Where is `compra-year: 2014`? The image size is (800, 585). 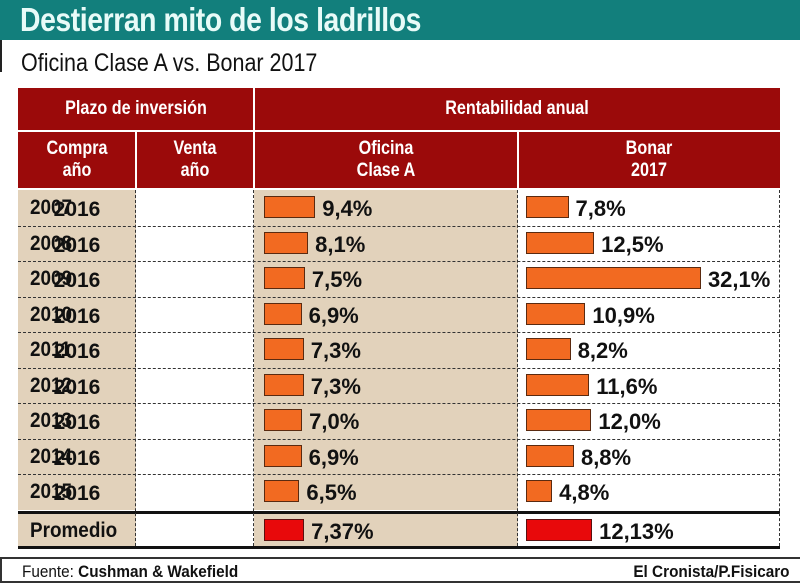
compra-year: 2014 is located at coordinates (51, 456).